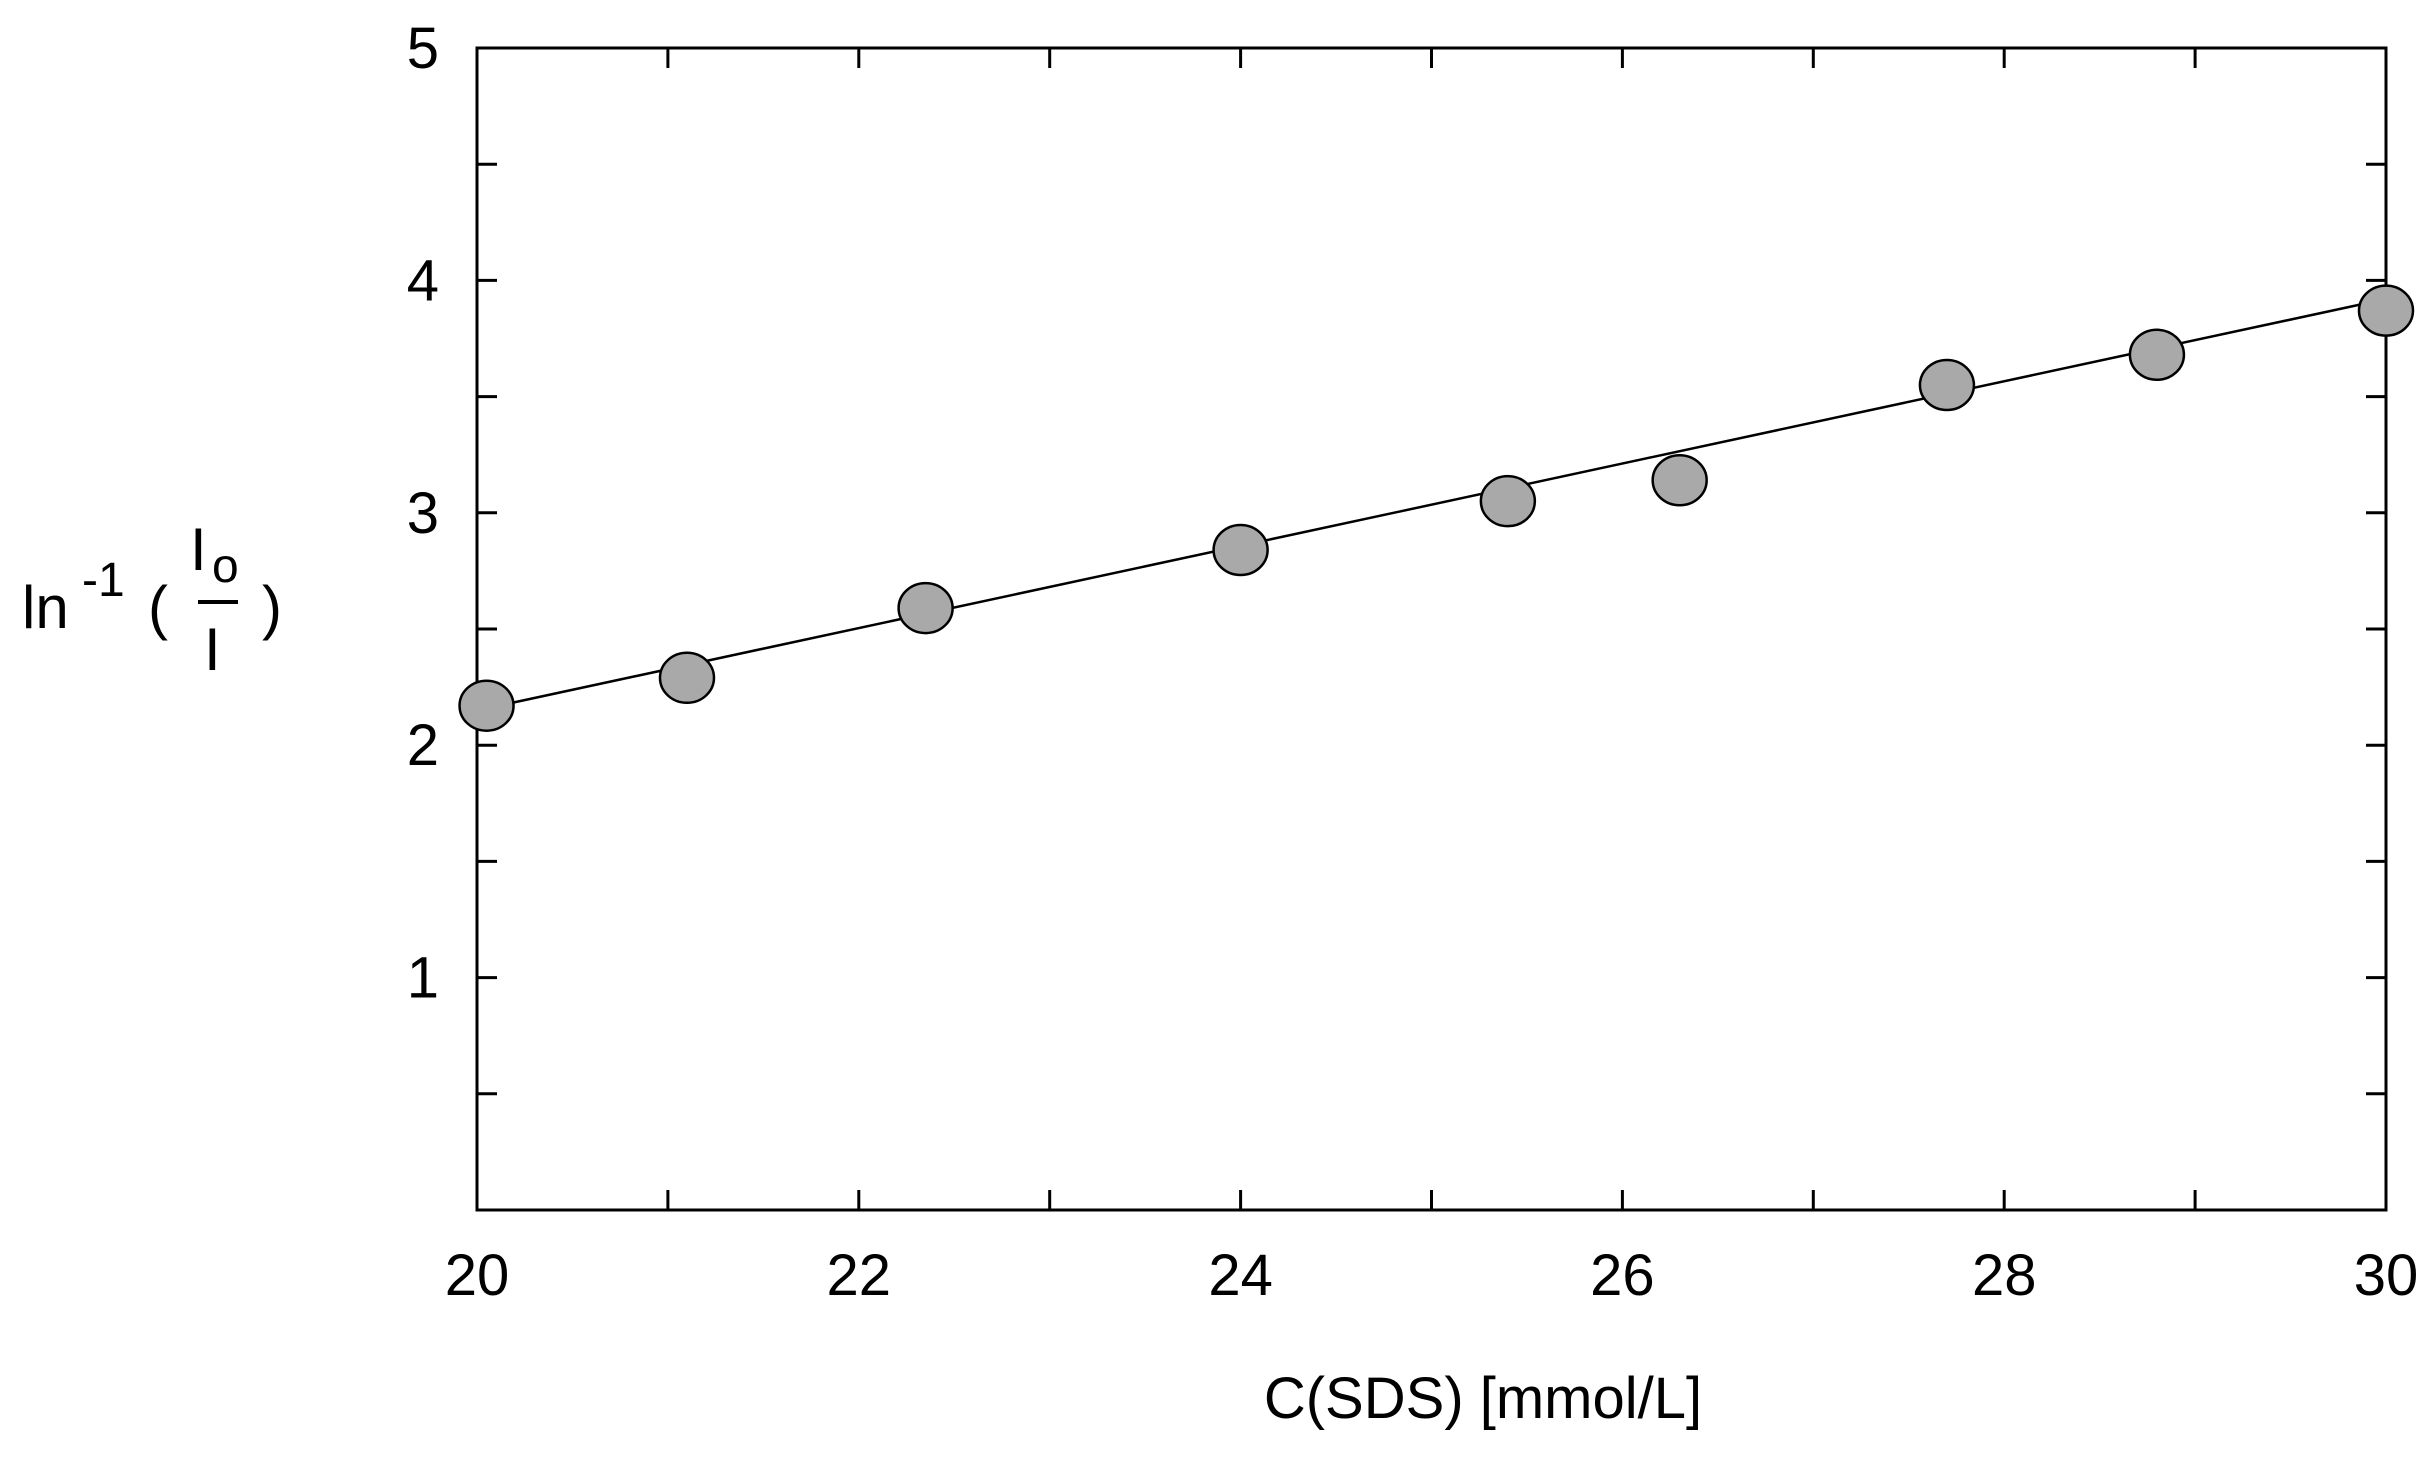 The width and height of the screenshot is (2427, 1477). What do you see at coordinates (2004, 1275) in the screenshot?
I see `x-tick-label: 28` at bounding box center [2004, 1275].